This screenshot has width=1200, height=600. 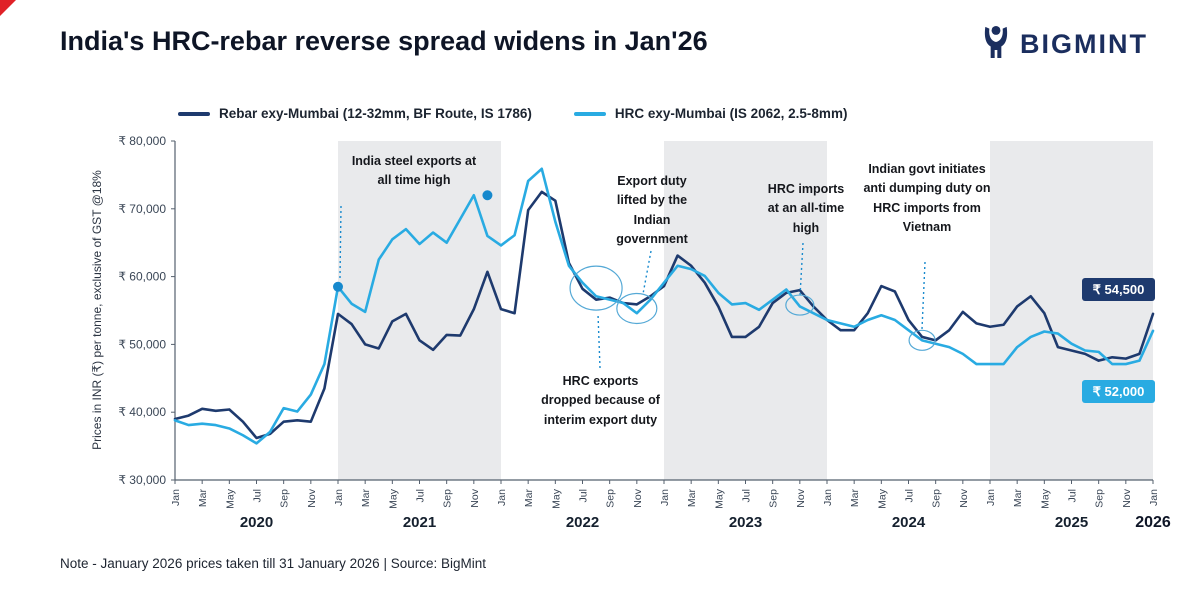 I want to click on year-band-2025, so click(x=1071, y=310).